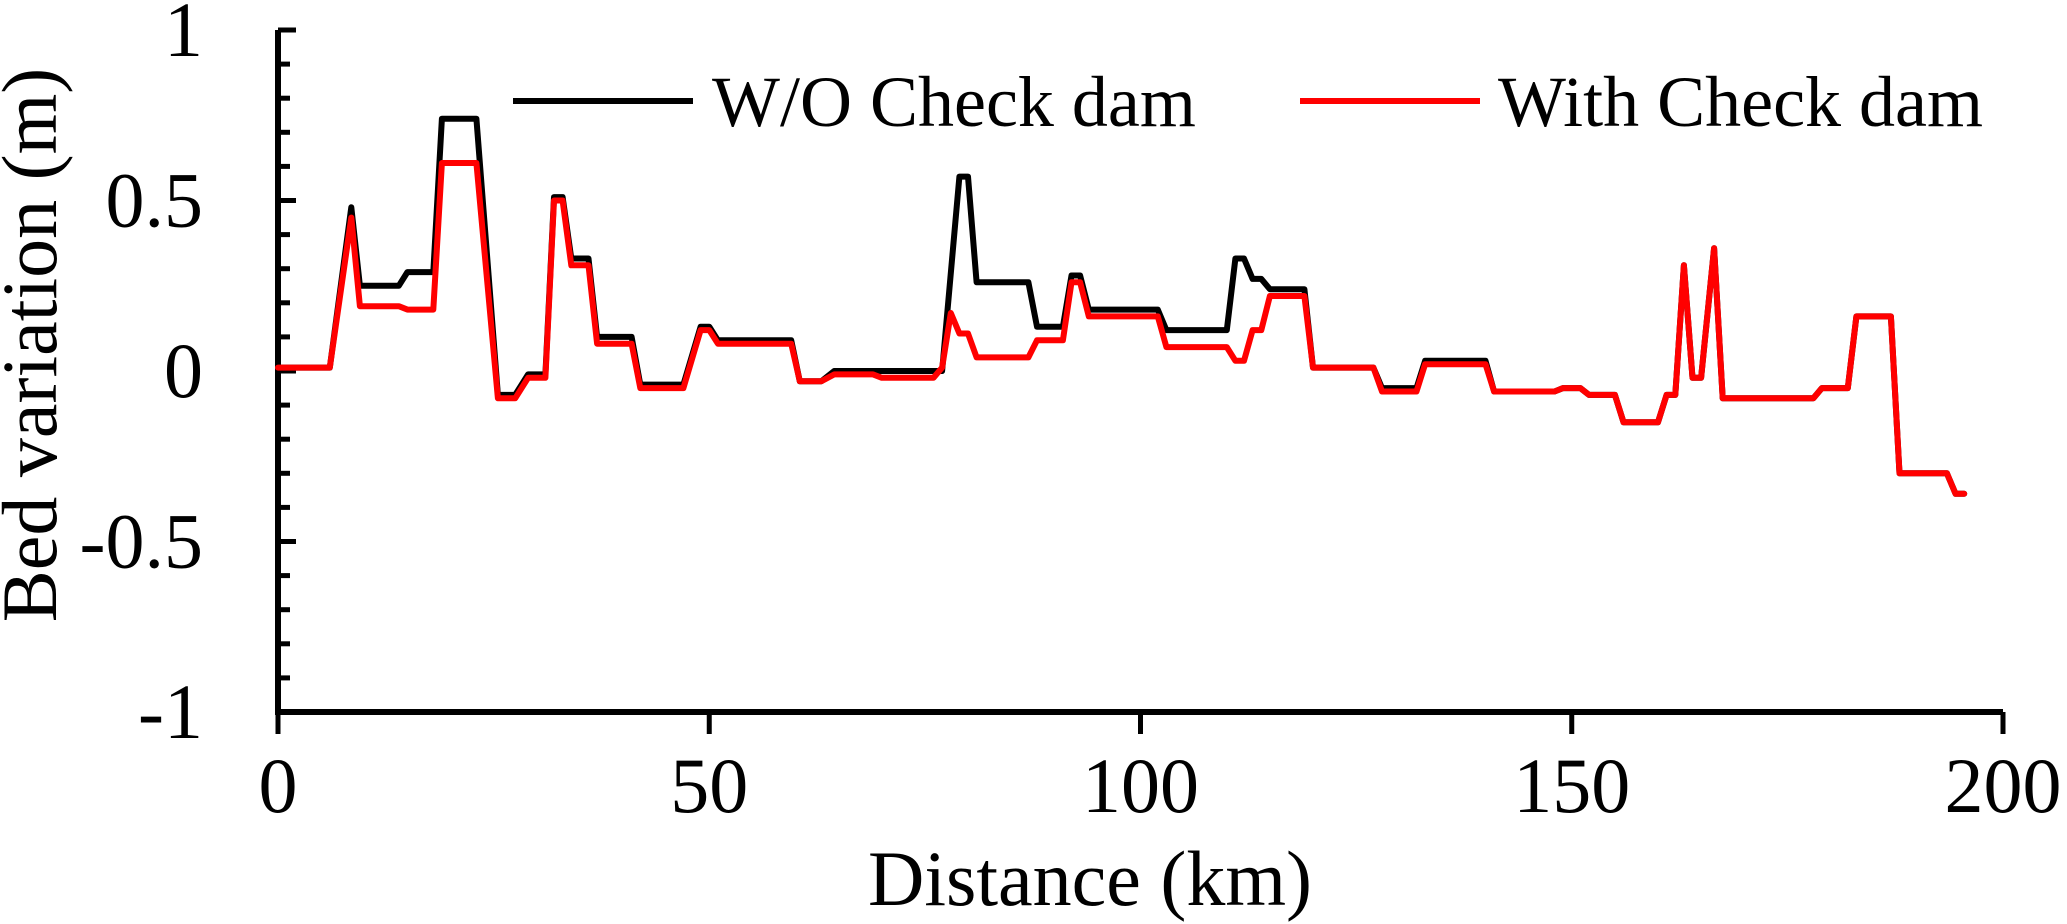 This screenshot has width=2067, height=924. Describe the element at coordinates (36, 345) in the screenshot. I see `y-axis-label: Bed variation (m)` at that location.